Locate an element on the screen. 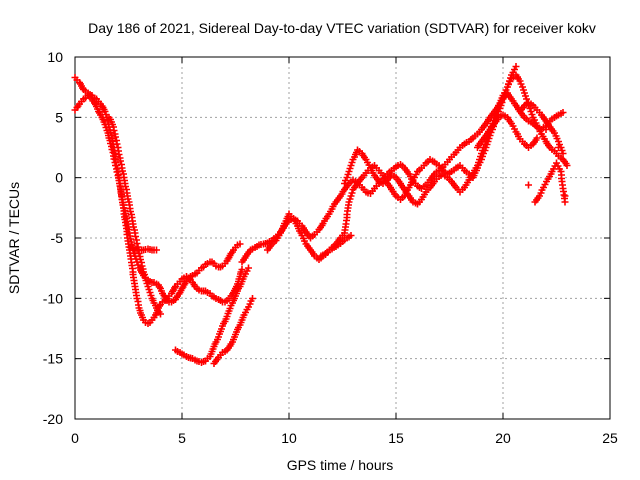  data-point-K is located at coordinates (565, 202).